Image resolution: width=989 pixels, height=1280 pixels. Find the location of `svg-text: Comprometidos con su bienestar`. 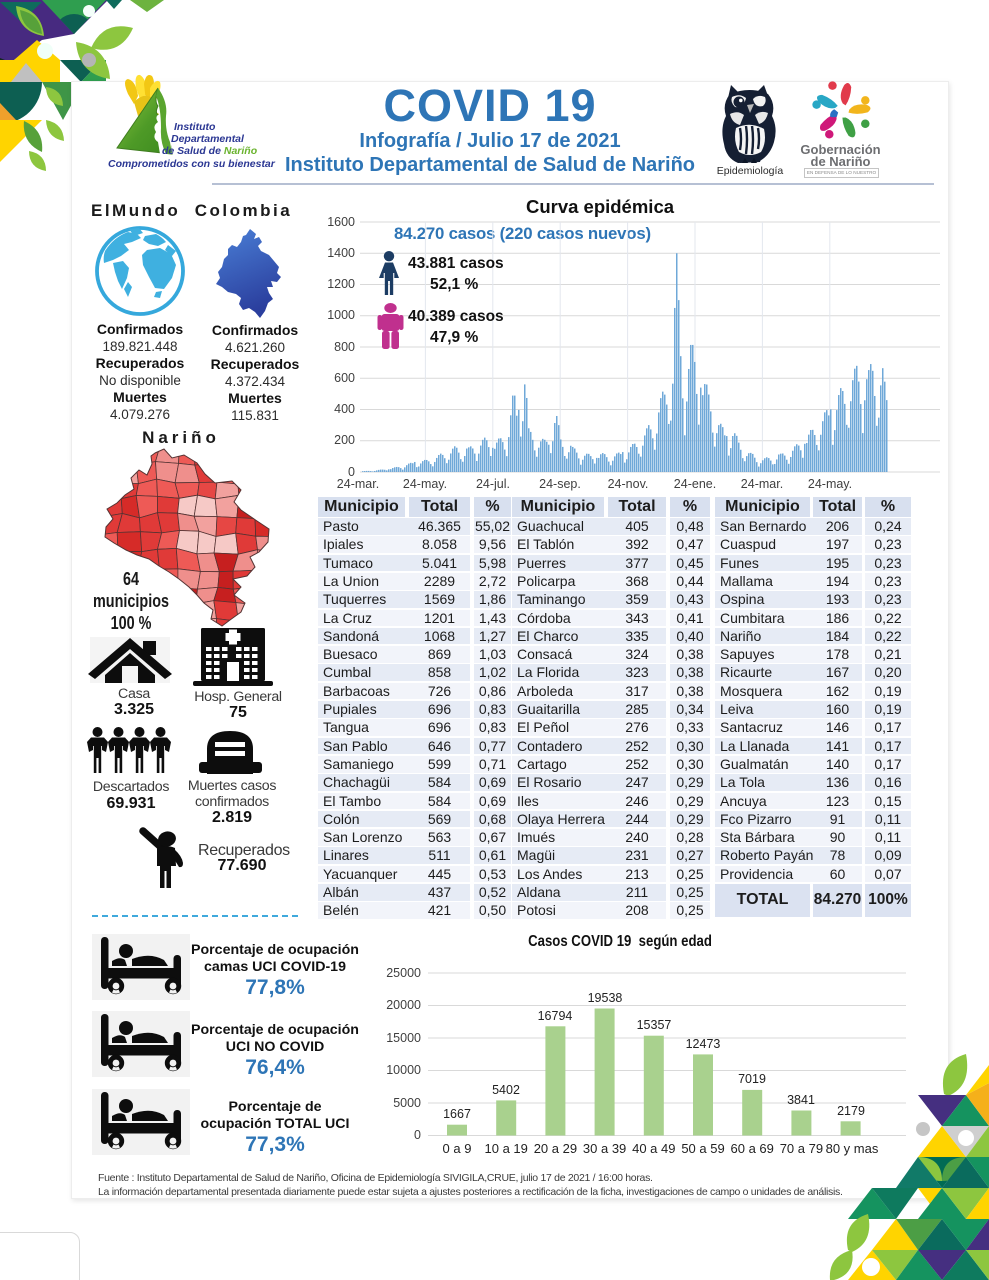

svg-text: Comprometidos con su bienestar is located at coordinates (192, 164).